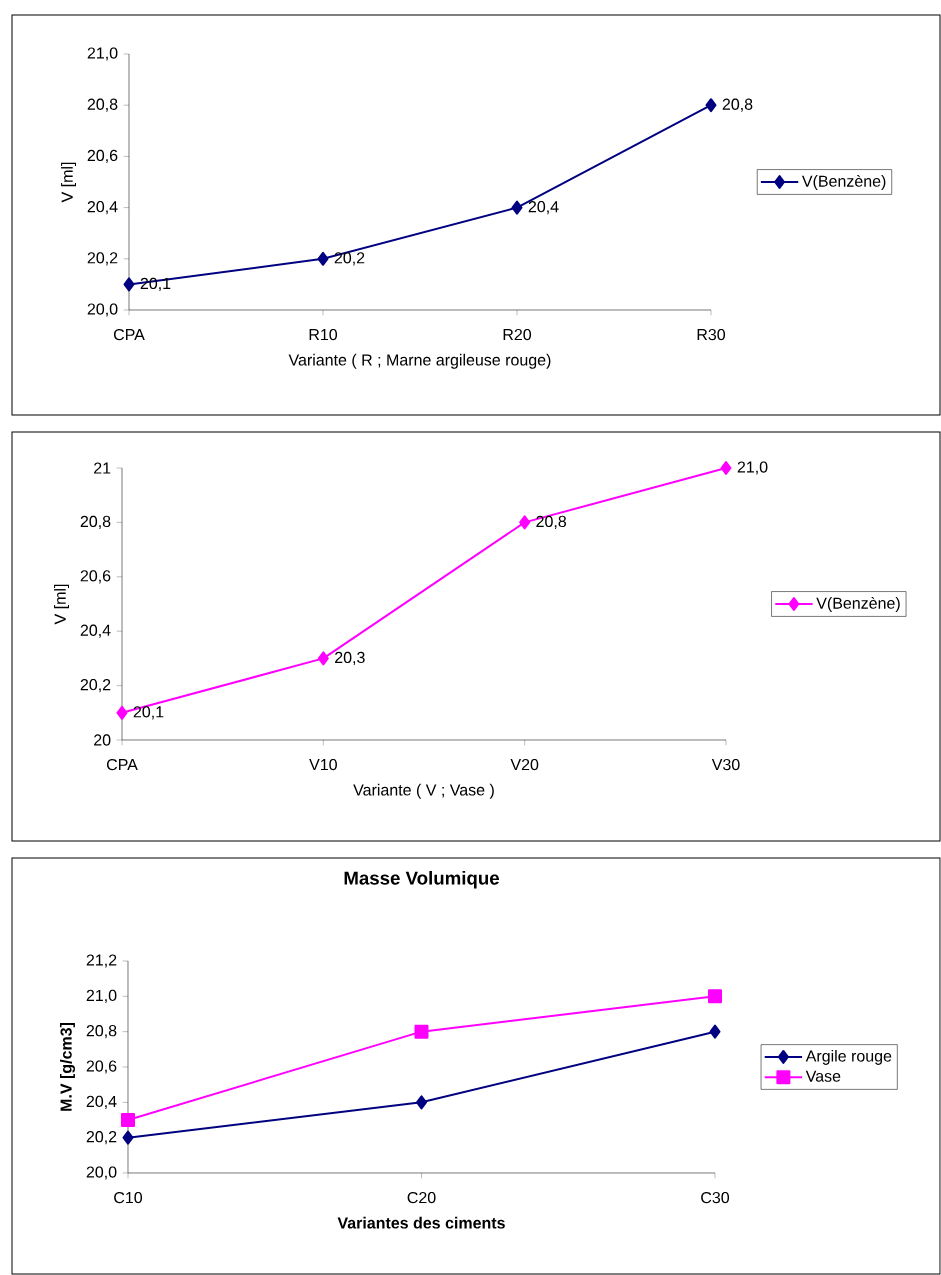  Describe the element at coordinates (323, 764) in the screenshot. I see `x-tick-label: V10` at that location.